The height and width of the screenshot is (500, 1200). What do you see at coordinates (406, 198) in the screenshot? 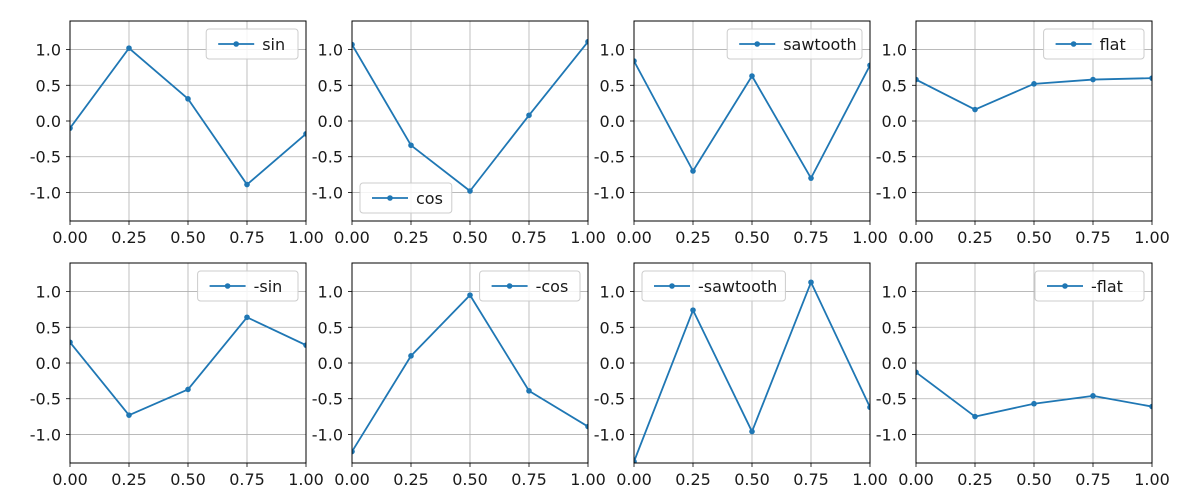
I see `legend: cos` at bounding box center [406, 198].